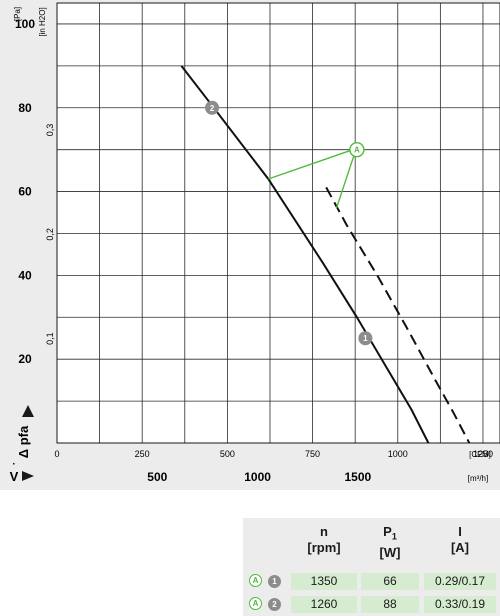  I want to click on table-cell: 88, so click(390, 604).